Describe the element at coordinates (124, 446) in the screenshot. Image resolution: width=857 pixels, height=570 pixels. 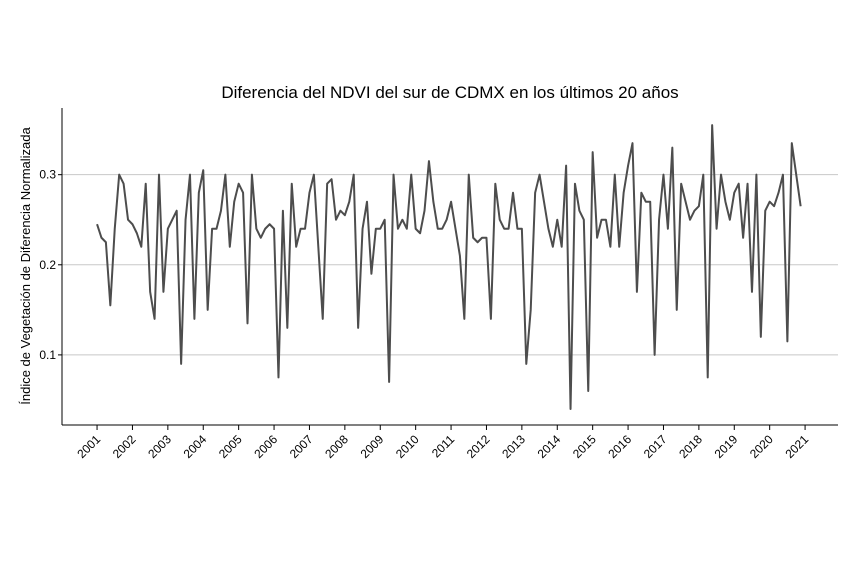
I see `x-tick-label: 2002` at that location.